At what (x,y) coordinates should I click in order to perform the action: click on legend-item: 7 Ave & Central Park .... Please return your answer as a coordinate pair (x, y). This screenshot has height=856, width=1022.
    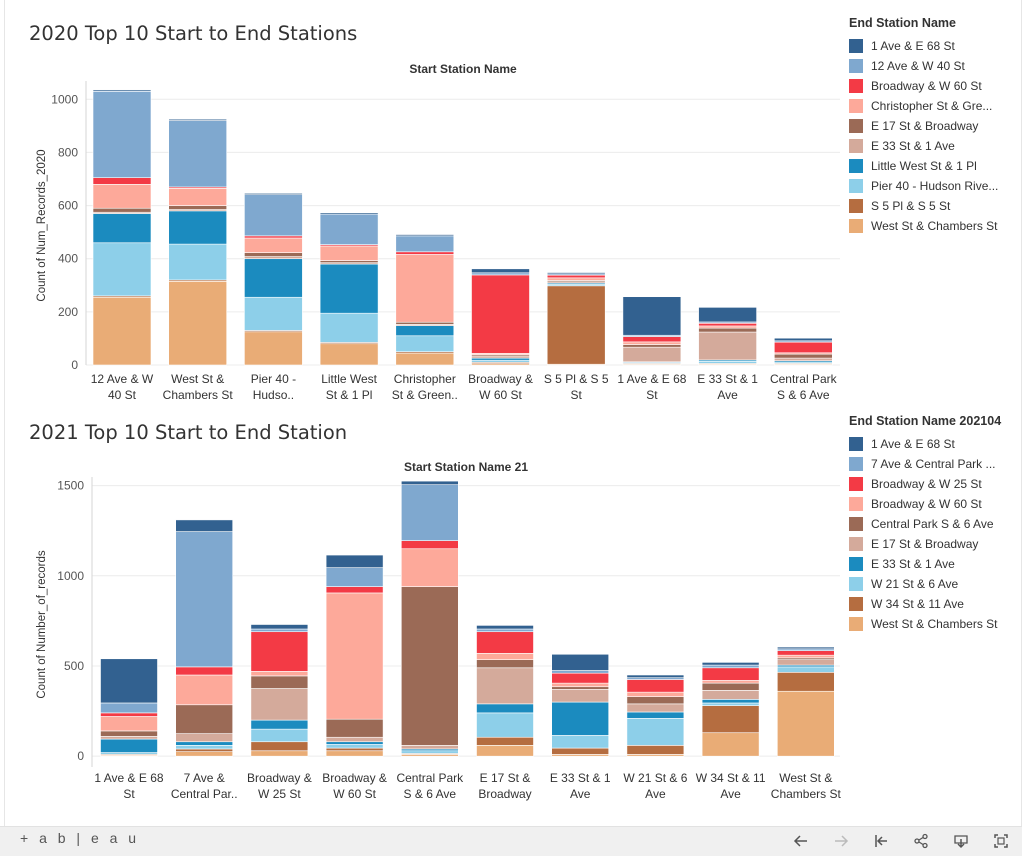
    Looking at the image, I should click on (934, 464).